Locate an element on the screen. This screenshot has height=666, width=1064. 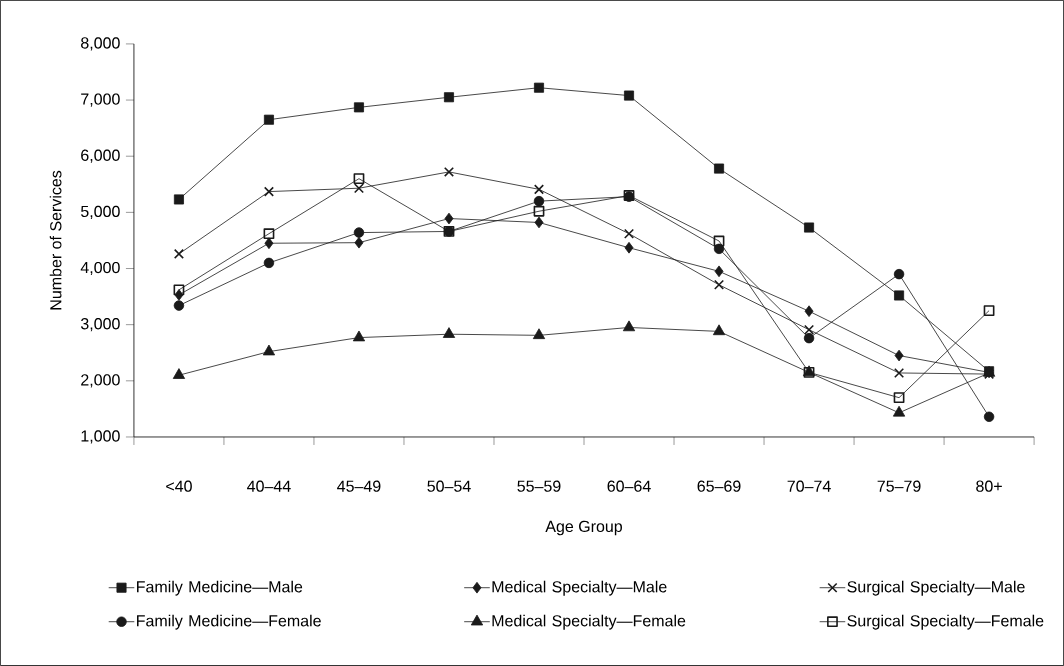
y-tick-label: 1,000 is located at coordinates (100, 437).